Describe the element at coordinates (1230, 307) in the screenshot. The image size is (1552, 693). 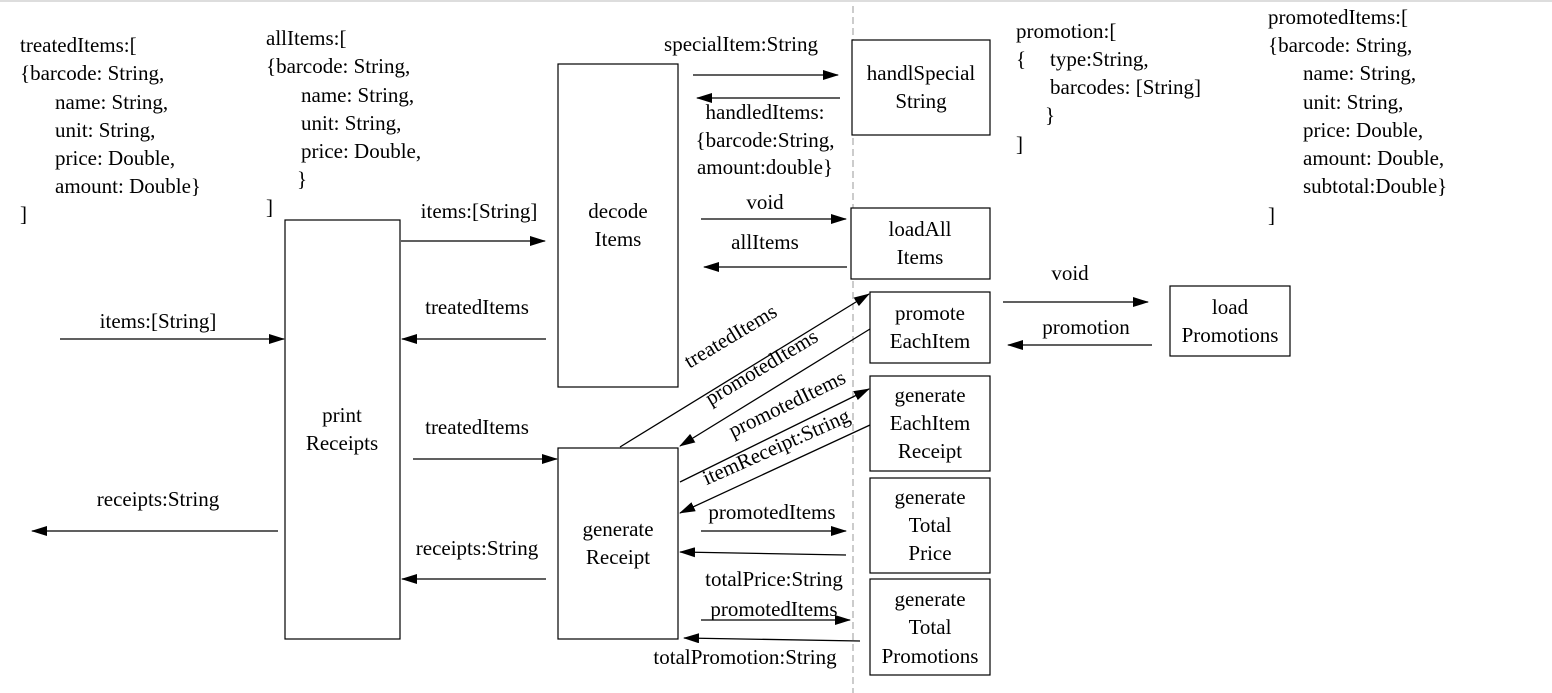
I see `box-line: load` at that location.